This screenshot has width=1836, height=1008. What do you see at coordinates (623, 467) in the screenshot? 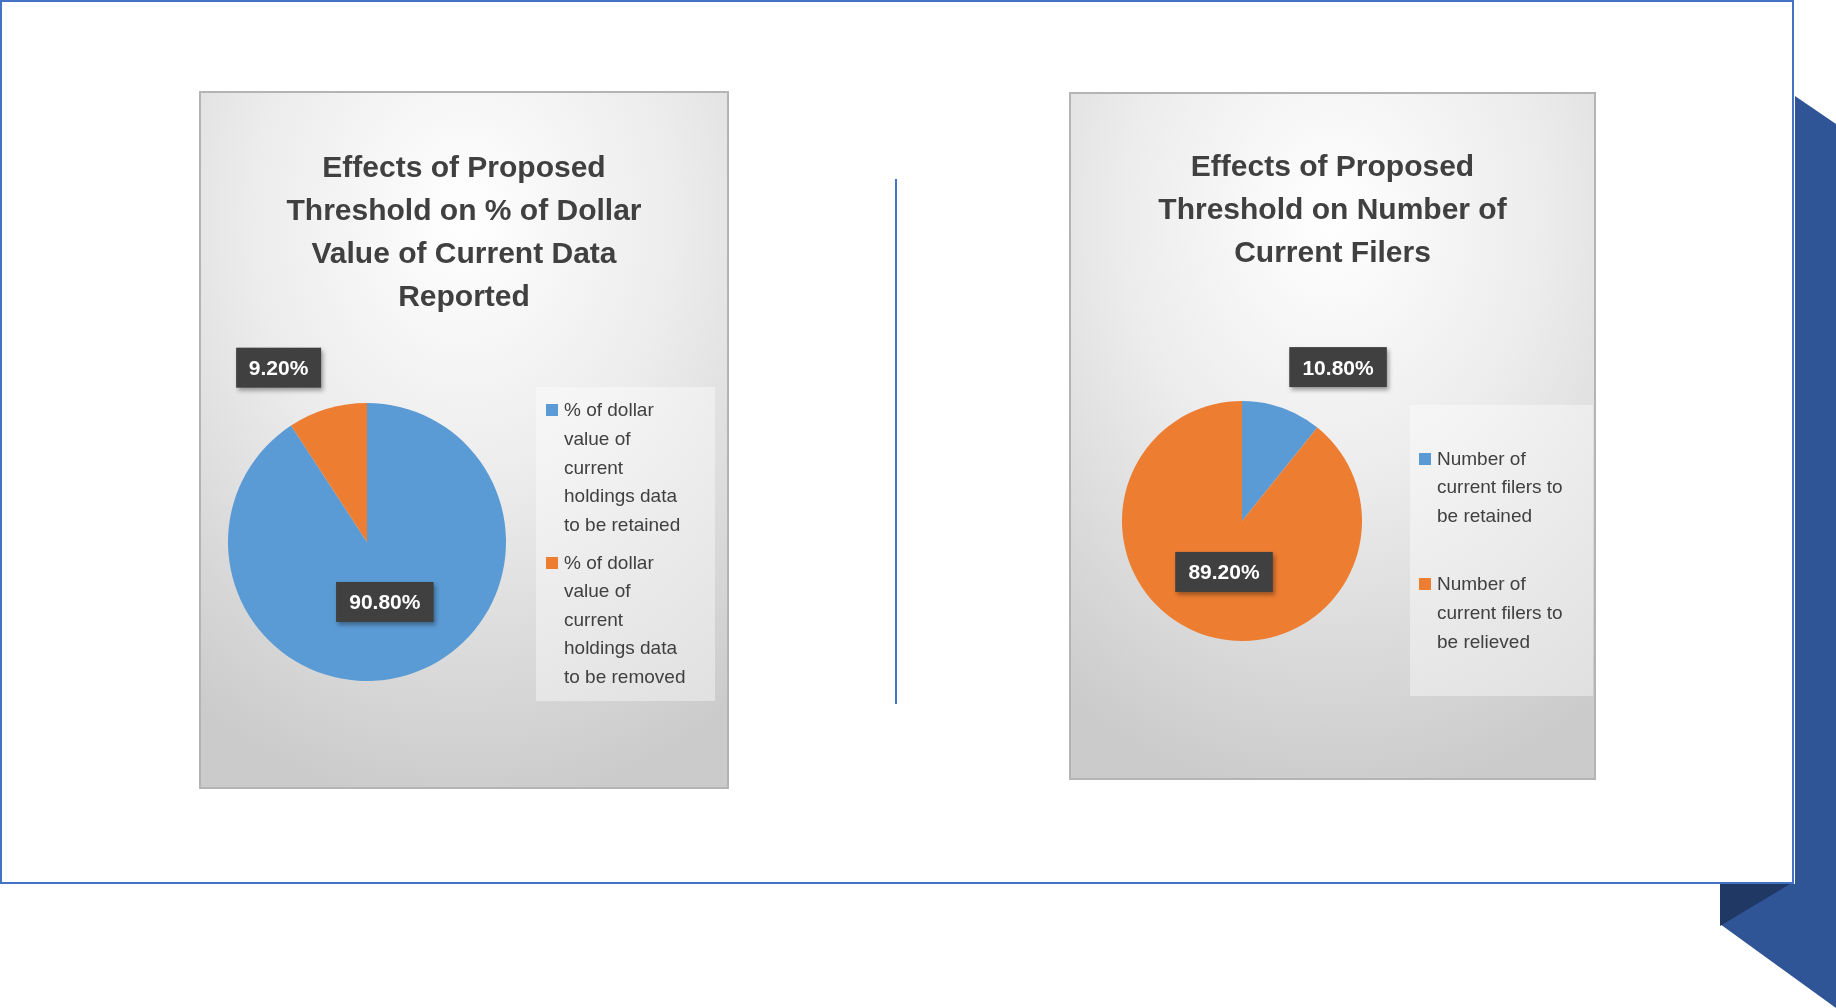
I see `legend-label: % of dollar value of current holdings data to be retained` at bounding box center [623, 467].